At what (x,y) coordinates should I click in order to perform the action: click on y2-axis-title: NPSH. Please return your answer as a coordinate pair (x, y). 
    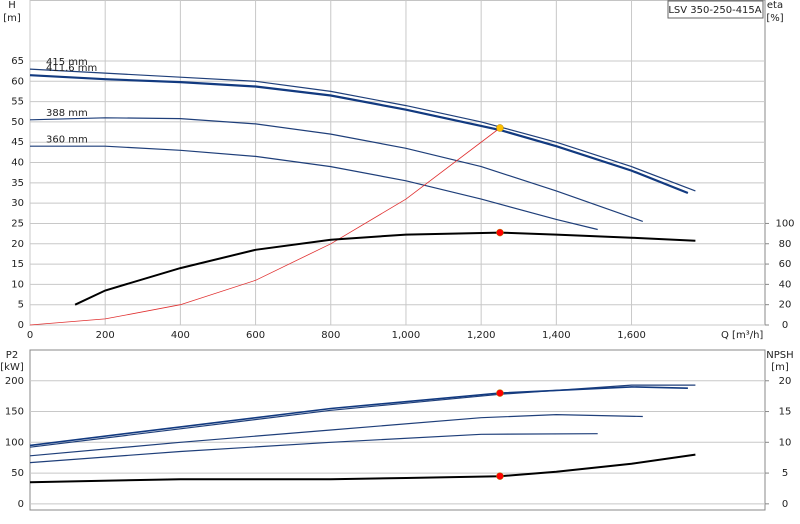
    Looking at the image, I should click on (779, 355).